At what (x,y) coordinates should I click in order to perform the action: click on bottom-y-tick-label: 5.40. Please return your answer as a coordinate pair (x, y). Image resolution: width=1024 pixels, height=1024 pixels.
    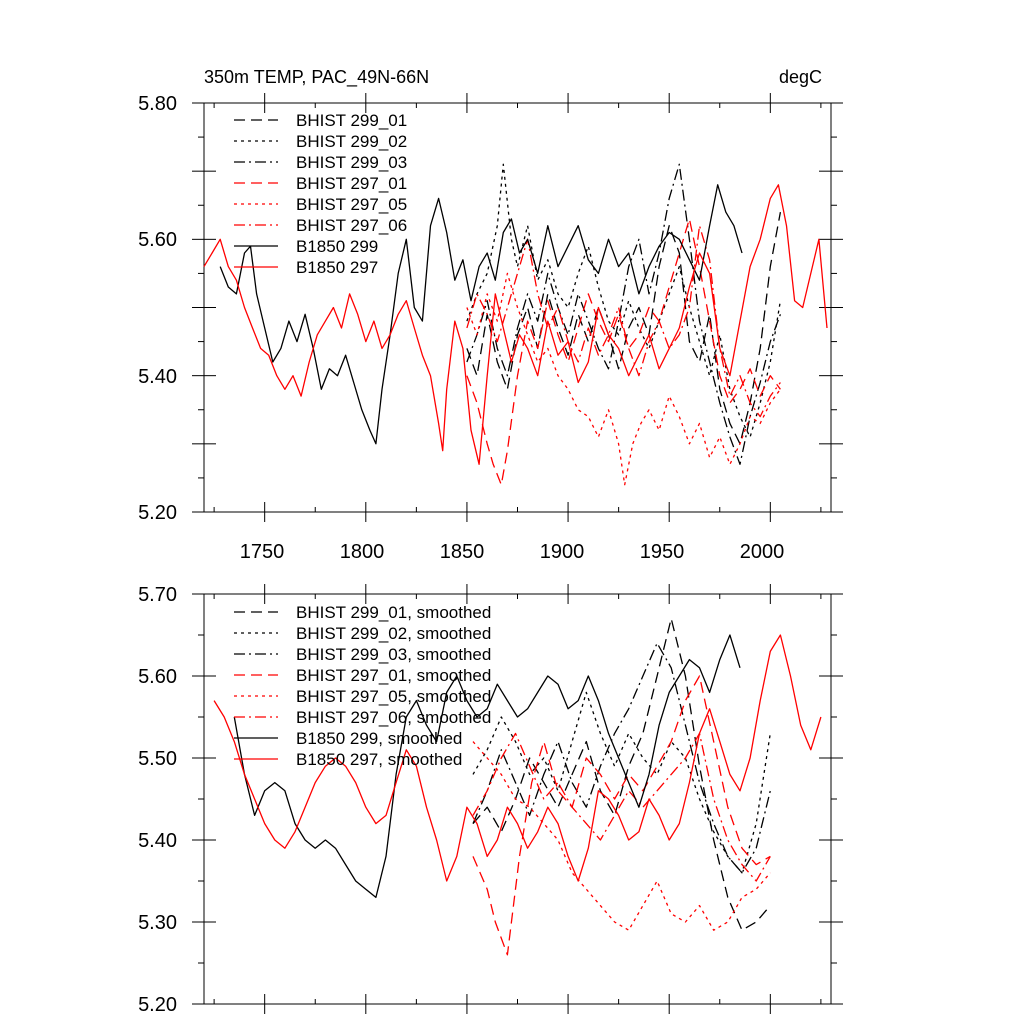
    Looking at the image, I should click on (157, 841).